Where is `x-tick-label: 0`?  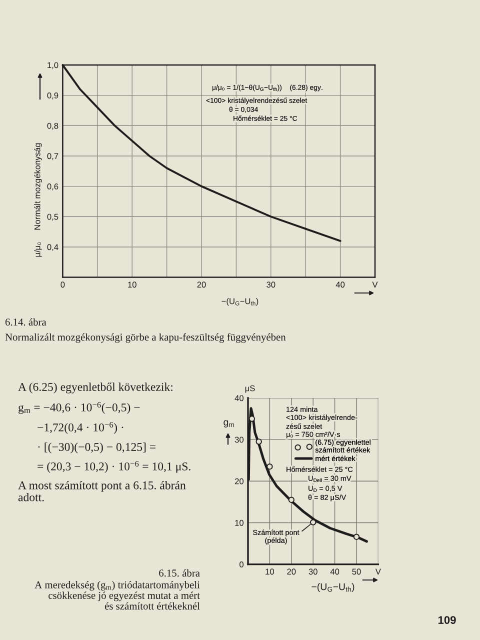
x-tick-label: 0 is located at coordinates (62, 285).